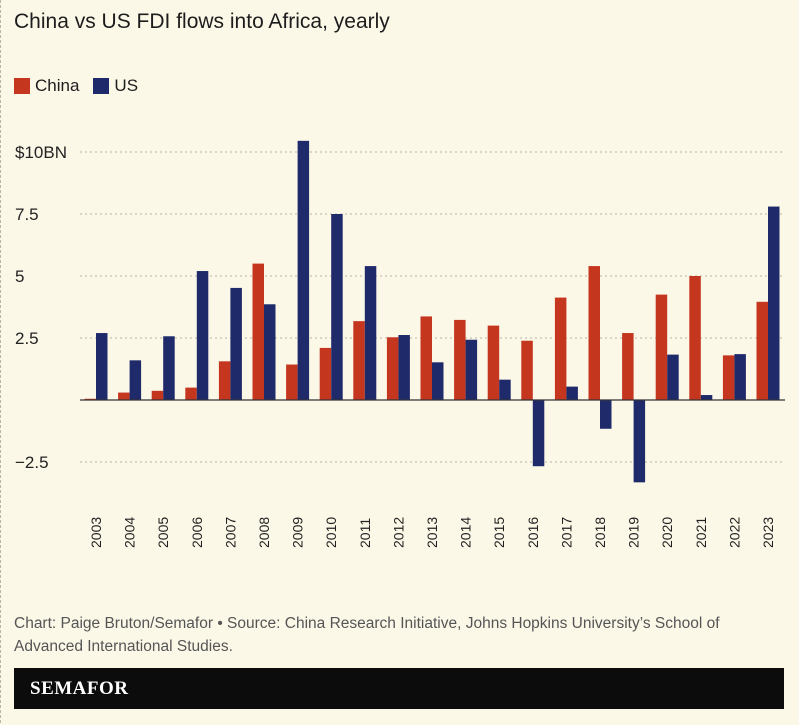  Describe the element at coordinates (83, 86) in the screenshot. I see `legend: China US` at that location.